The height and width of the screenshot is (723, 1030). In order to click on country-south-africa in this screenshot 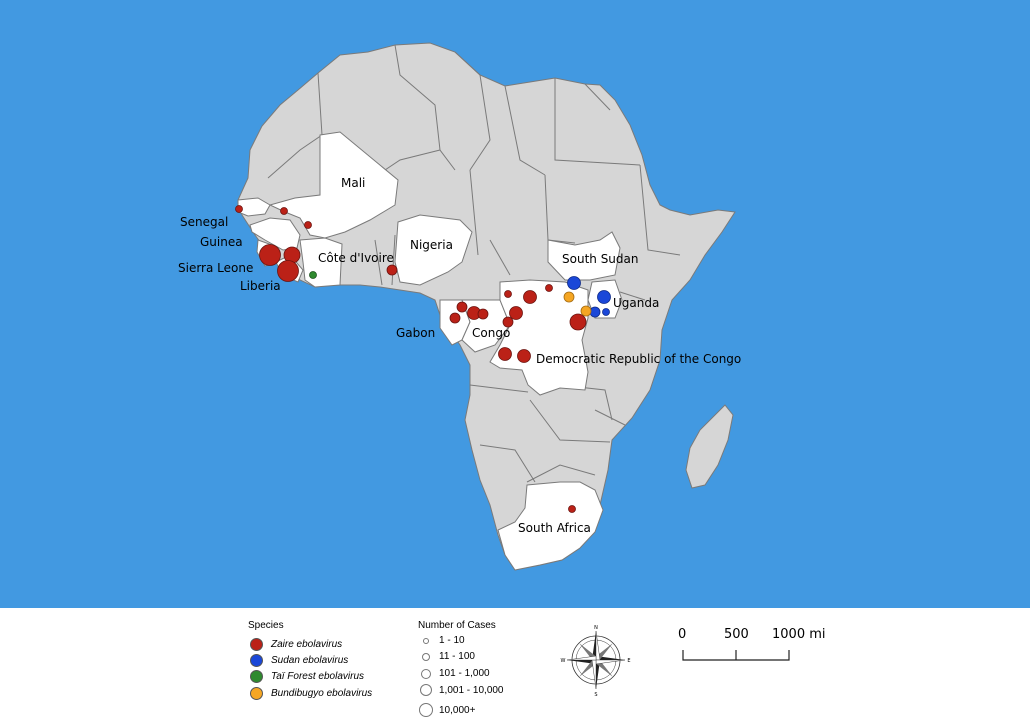, I will do `click(550, 526)`.